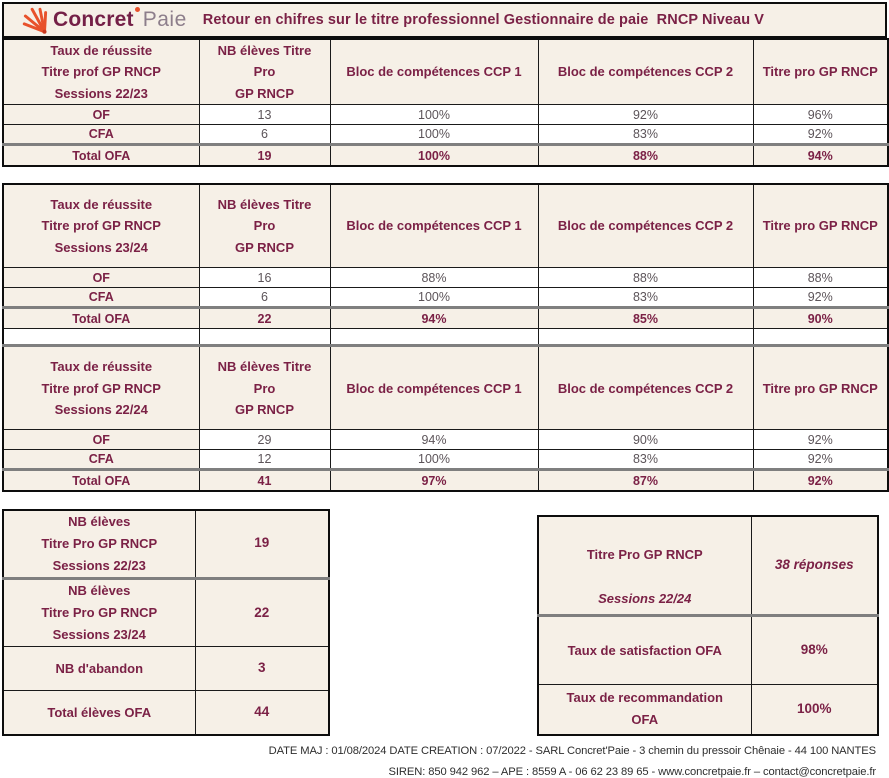 This screenshot has width=889, height=778. I want to click on starburst-icon, so click(35, 20).